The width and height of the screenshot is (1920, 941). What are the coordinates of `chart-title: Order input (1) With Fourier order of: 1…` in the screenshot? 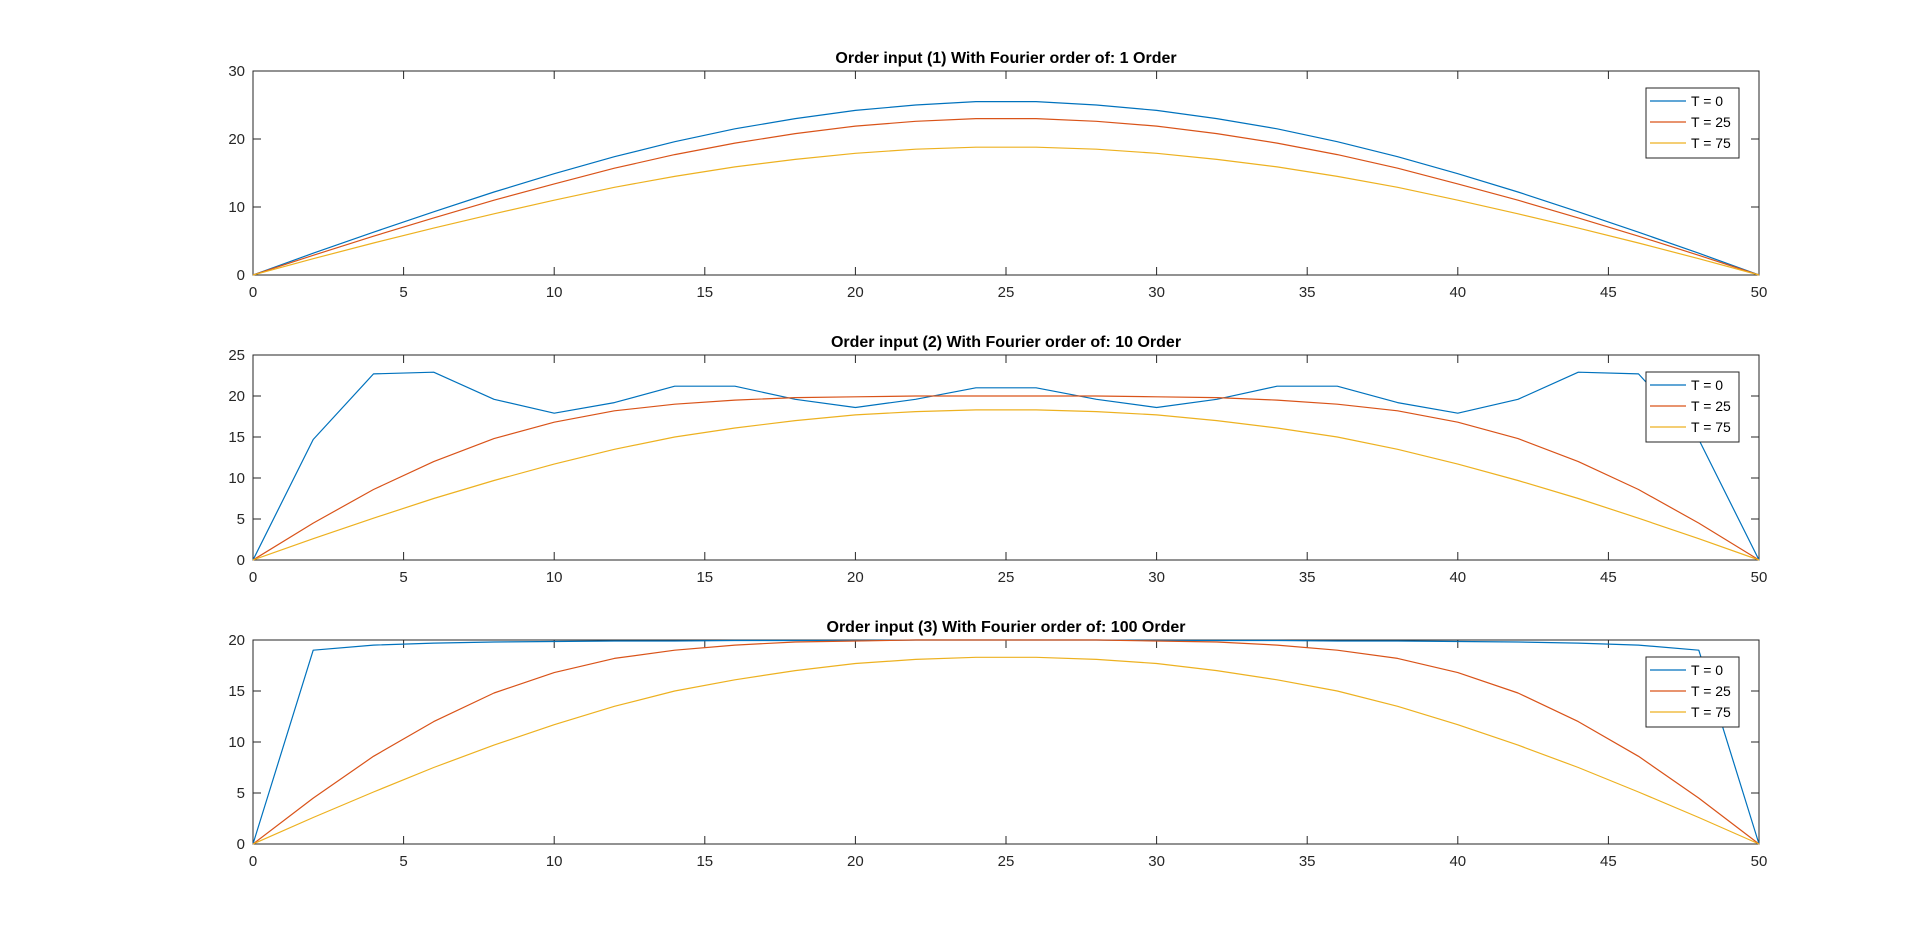 It's located at (1005, 58).